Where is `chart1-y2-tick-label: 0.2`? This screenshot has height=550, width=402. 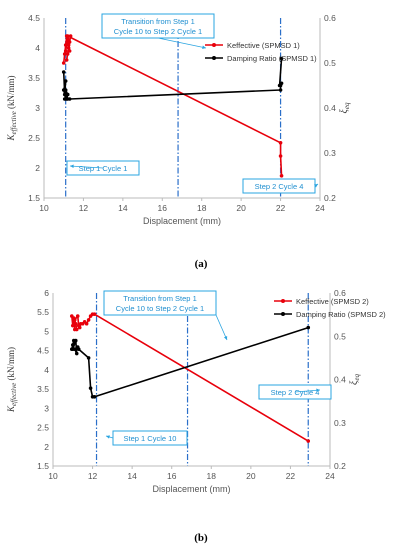 chart1-y2-tick-label: 0.2 is located at coordinates (330, 198).